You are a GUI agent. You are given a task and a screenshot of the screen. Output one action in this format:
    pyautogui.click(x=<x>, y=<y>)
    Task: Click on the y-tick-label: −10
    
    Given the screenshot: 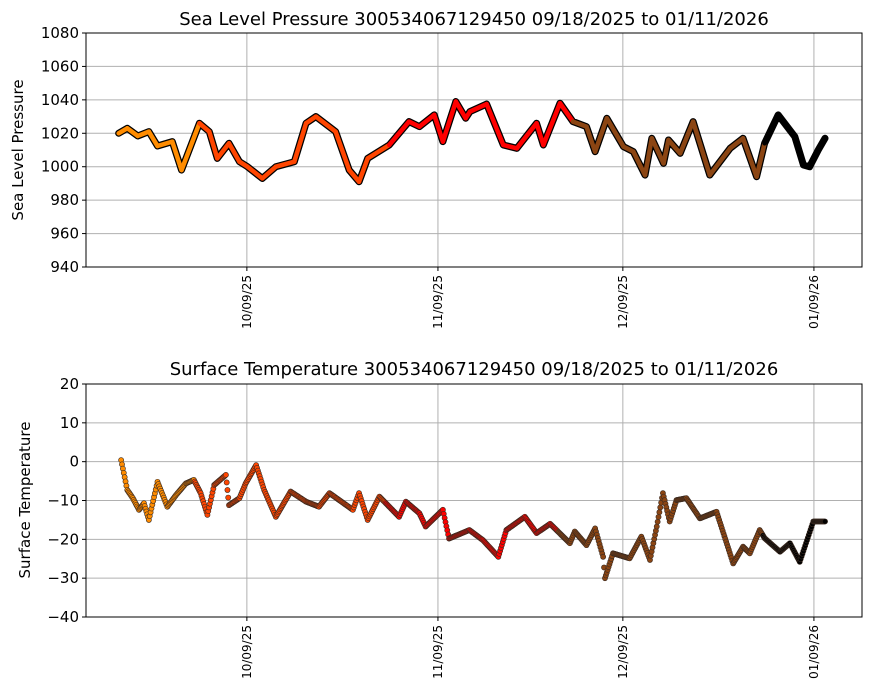 What is the action you would take?
    pyautogui.click(x=63, y=501)
    